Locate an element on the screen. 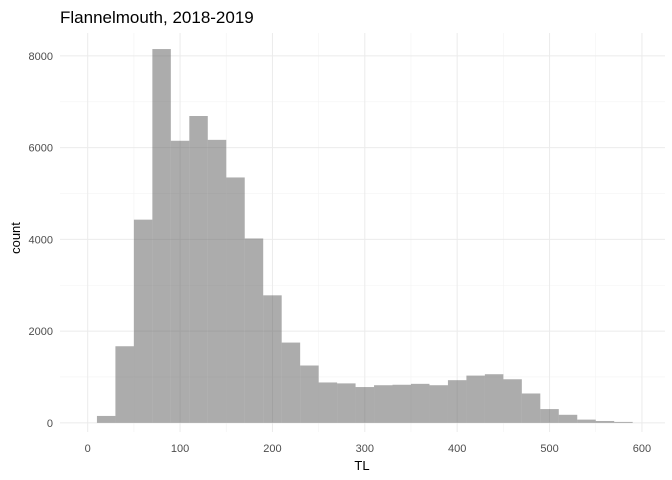 The image size is (672, 480). x-tick-label: 400 is located at coordinates (457, 449).